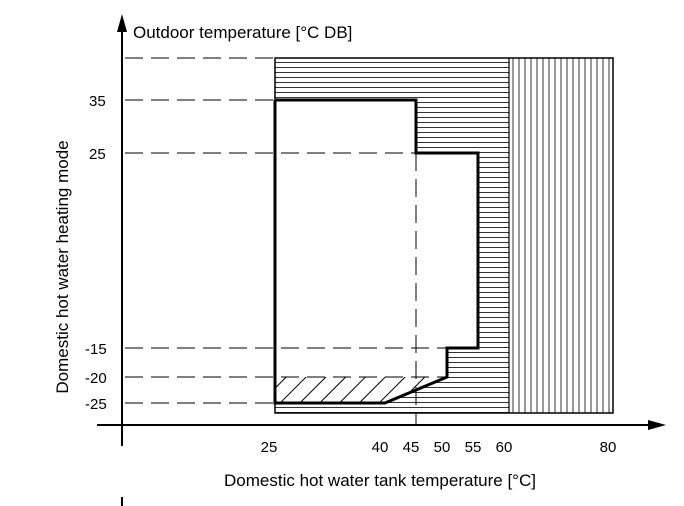 This screenshot has width=684, height=506. Describe the element at coordinates (97, 101) in the screenshot. I see `y-tick-label: 35` at that location.